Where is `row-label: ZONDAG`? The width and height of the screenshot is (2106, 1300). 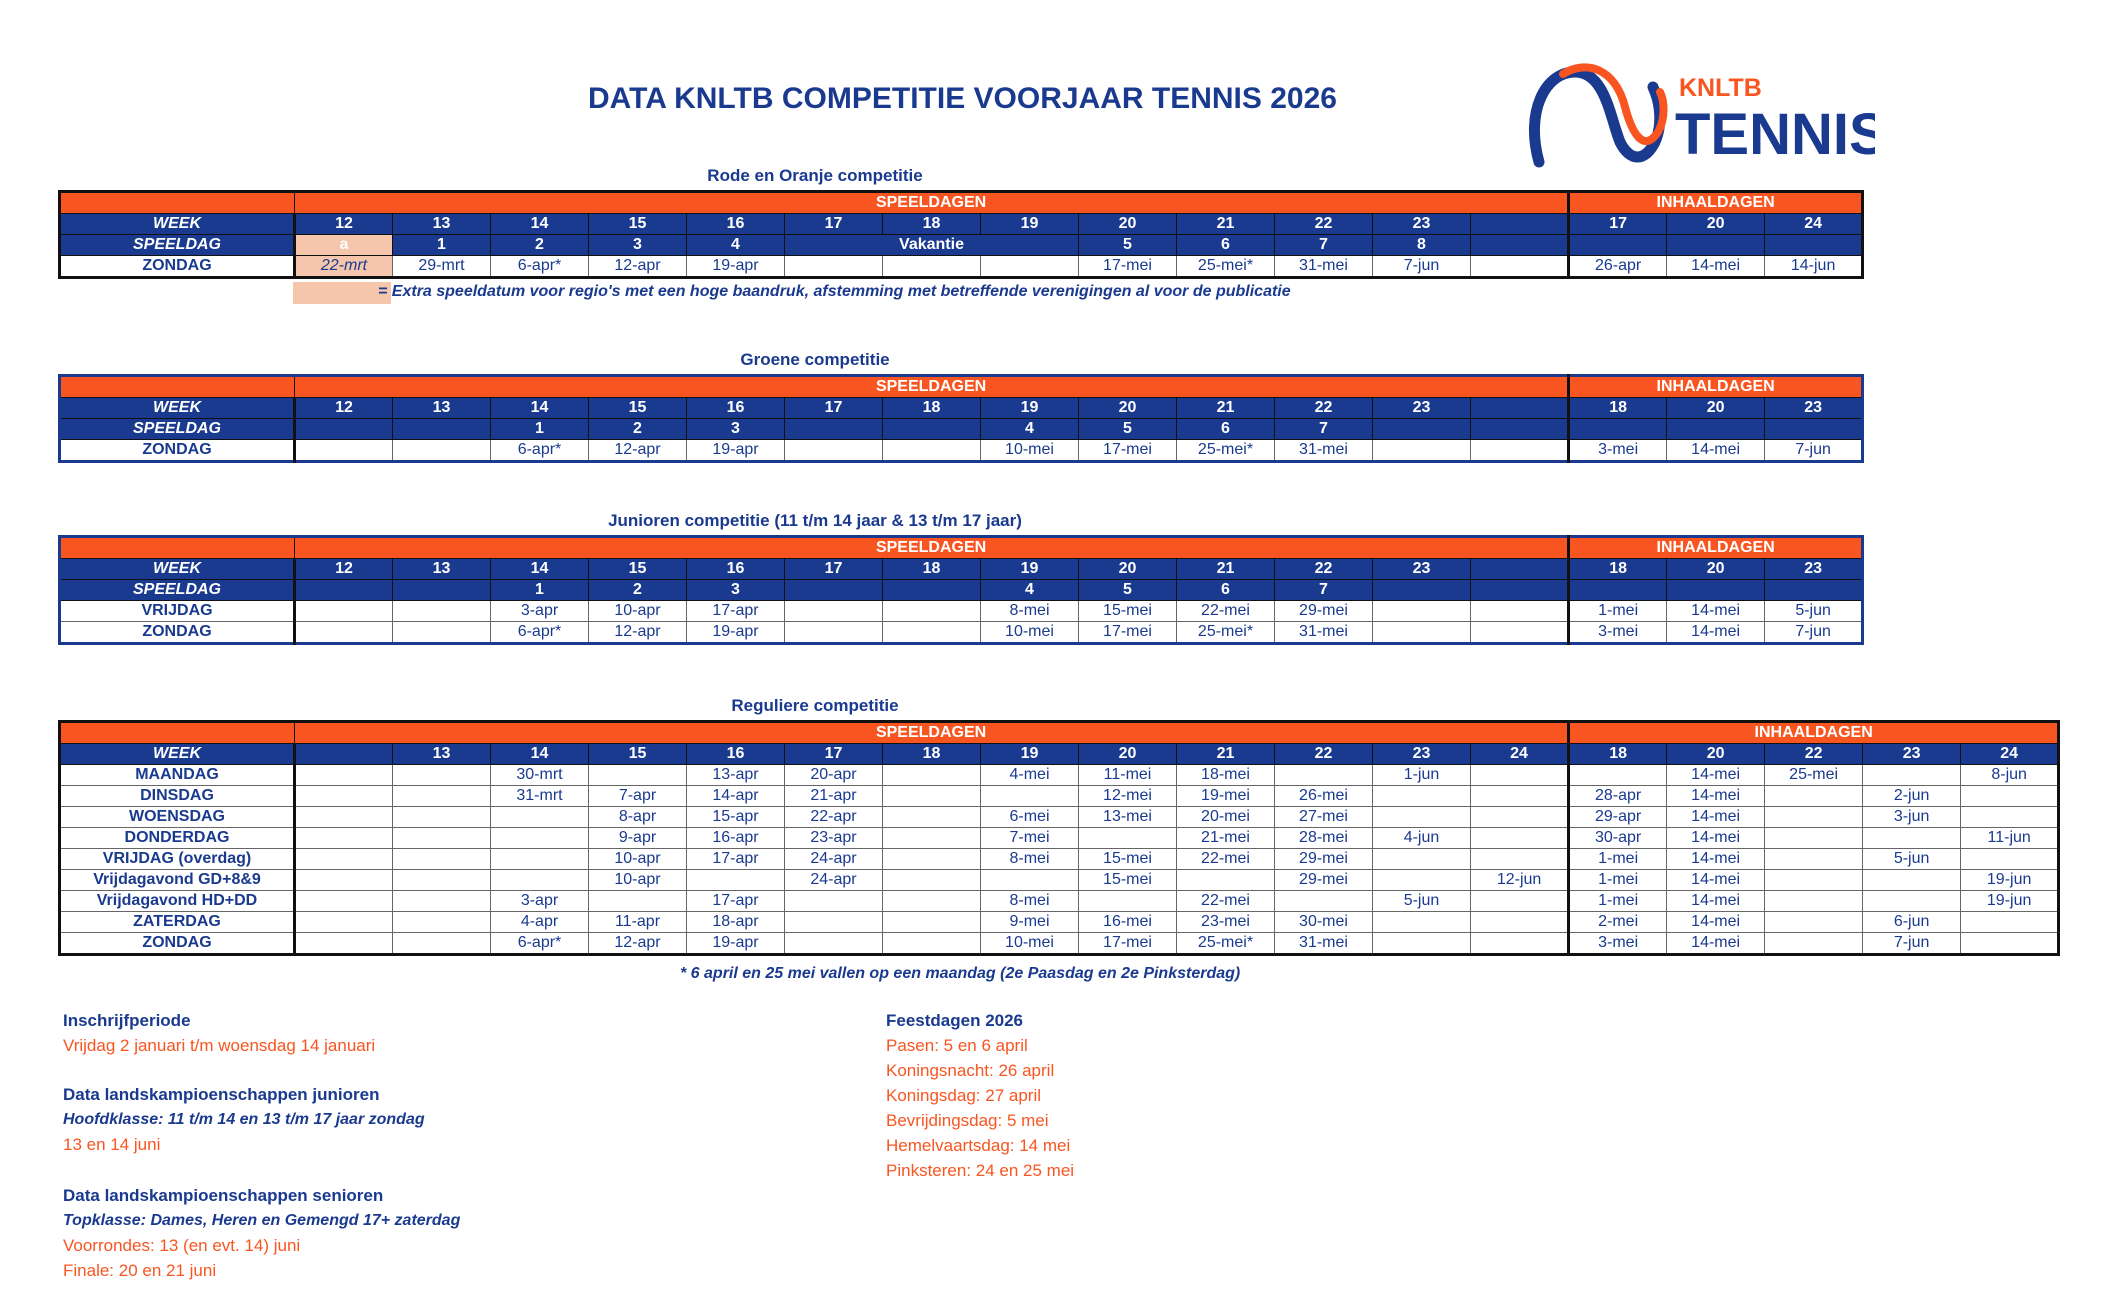
row-label: ZONDAG is located at coordinates (177, 450).